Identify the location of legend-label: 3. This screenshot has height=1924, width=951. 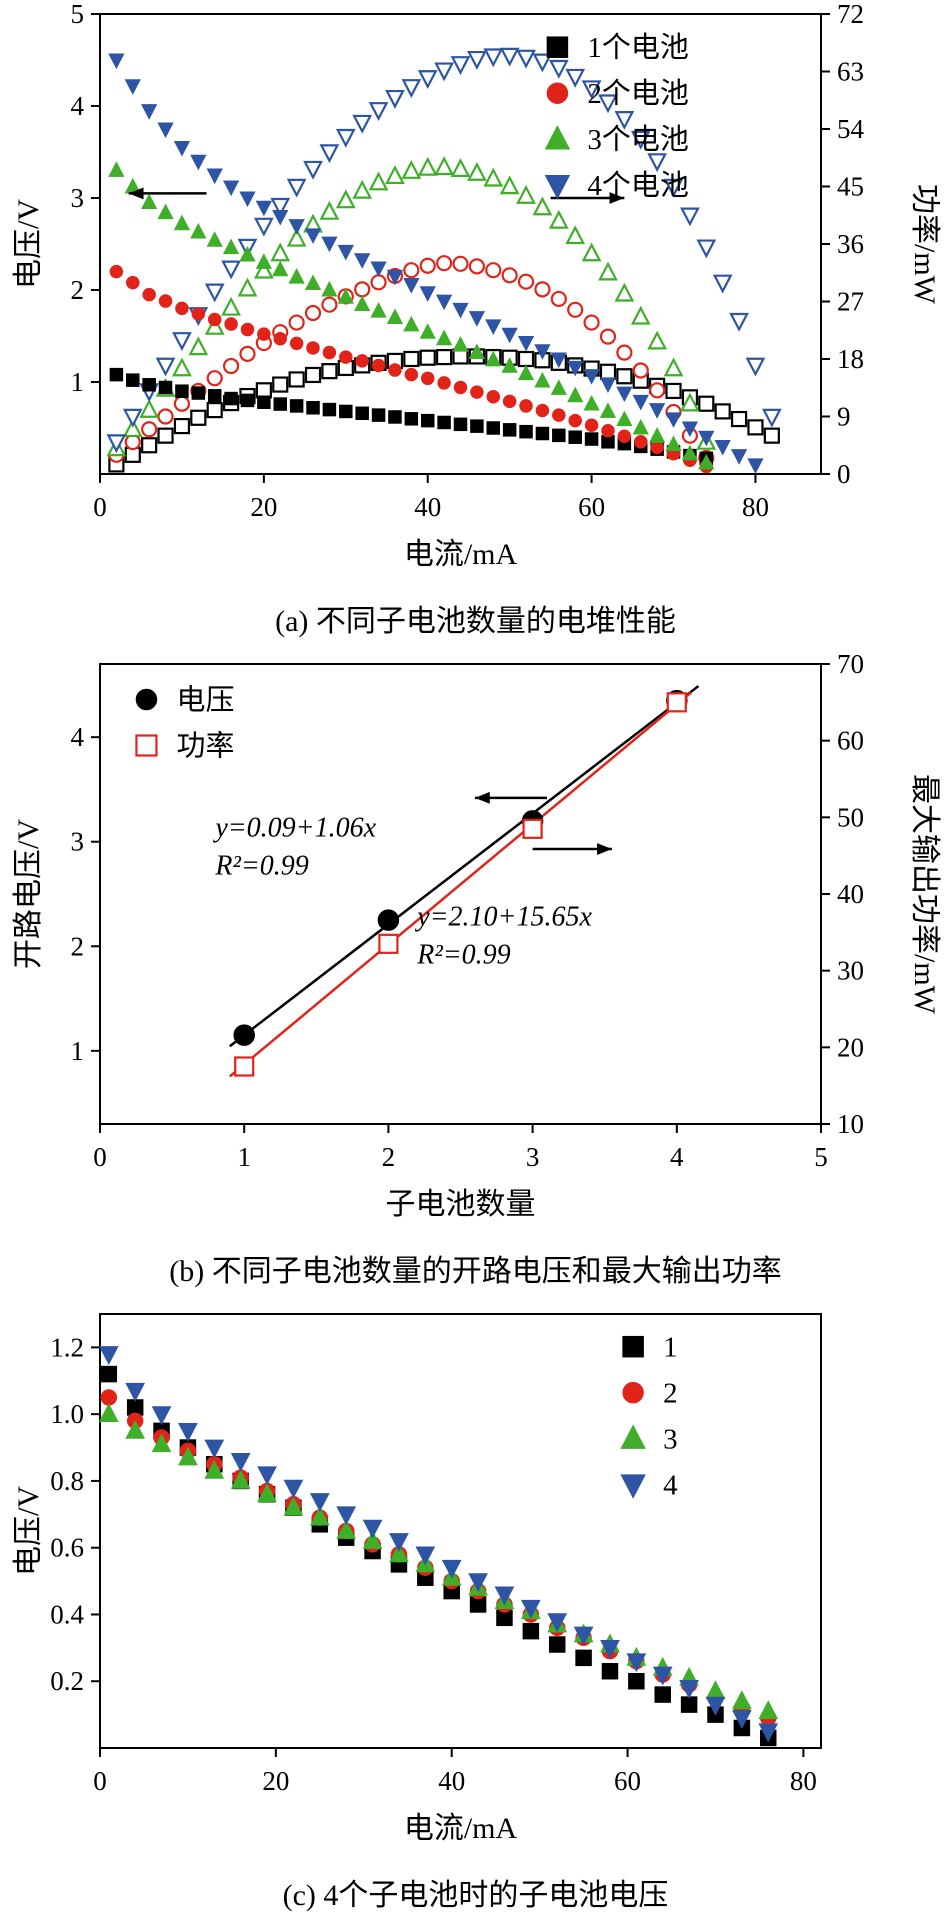
(670, 1440).